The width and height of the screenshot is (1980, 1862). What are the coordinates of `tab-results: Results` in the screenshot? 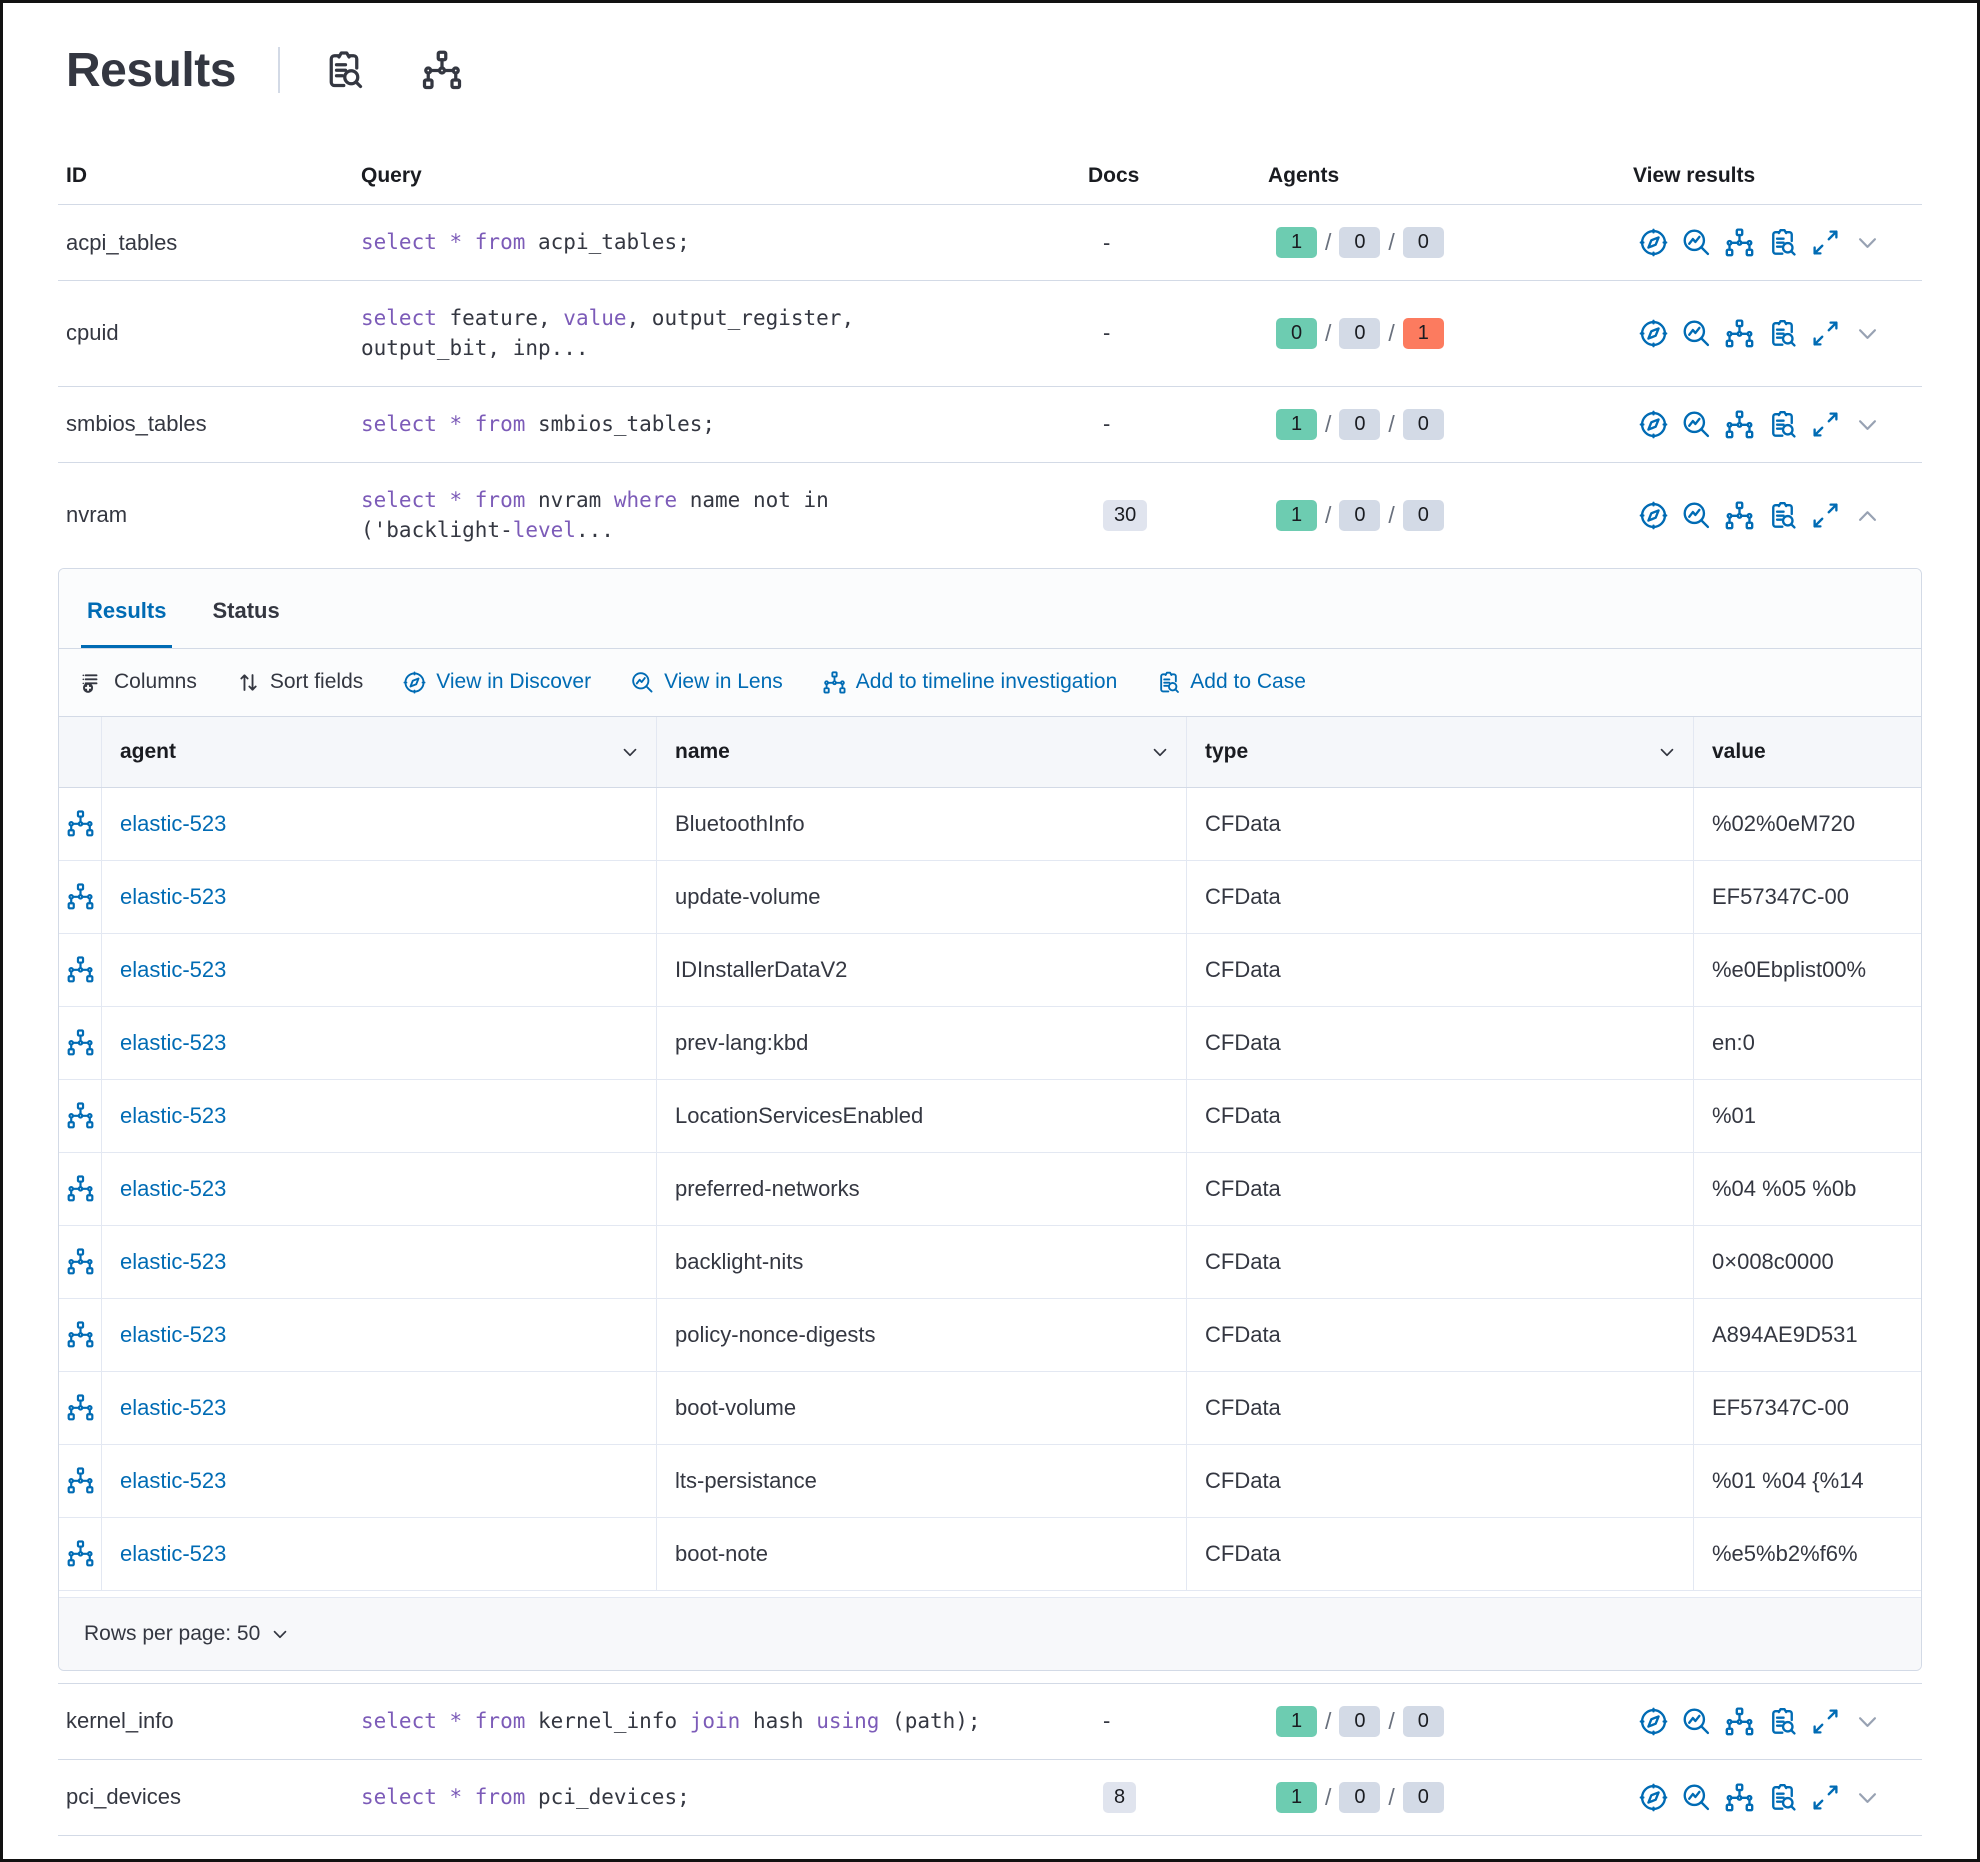 It's located at (127, 623).